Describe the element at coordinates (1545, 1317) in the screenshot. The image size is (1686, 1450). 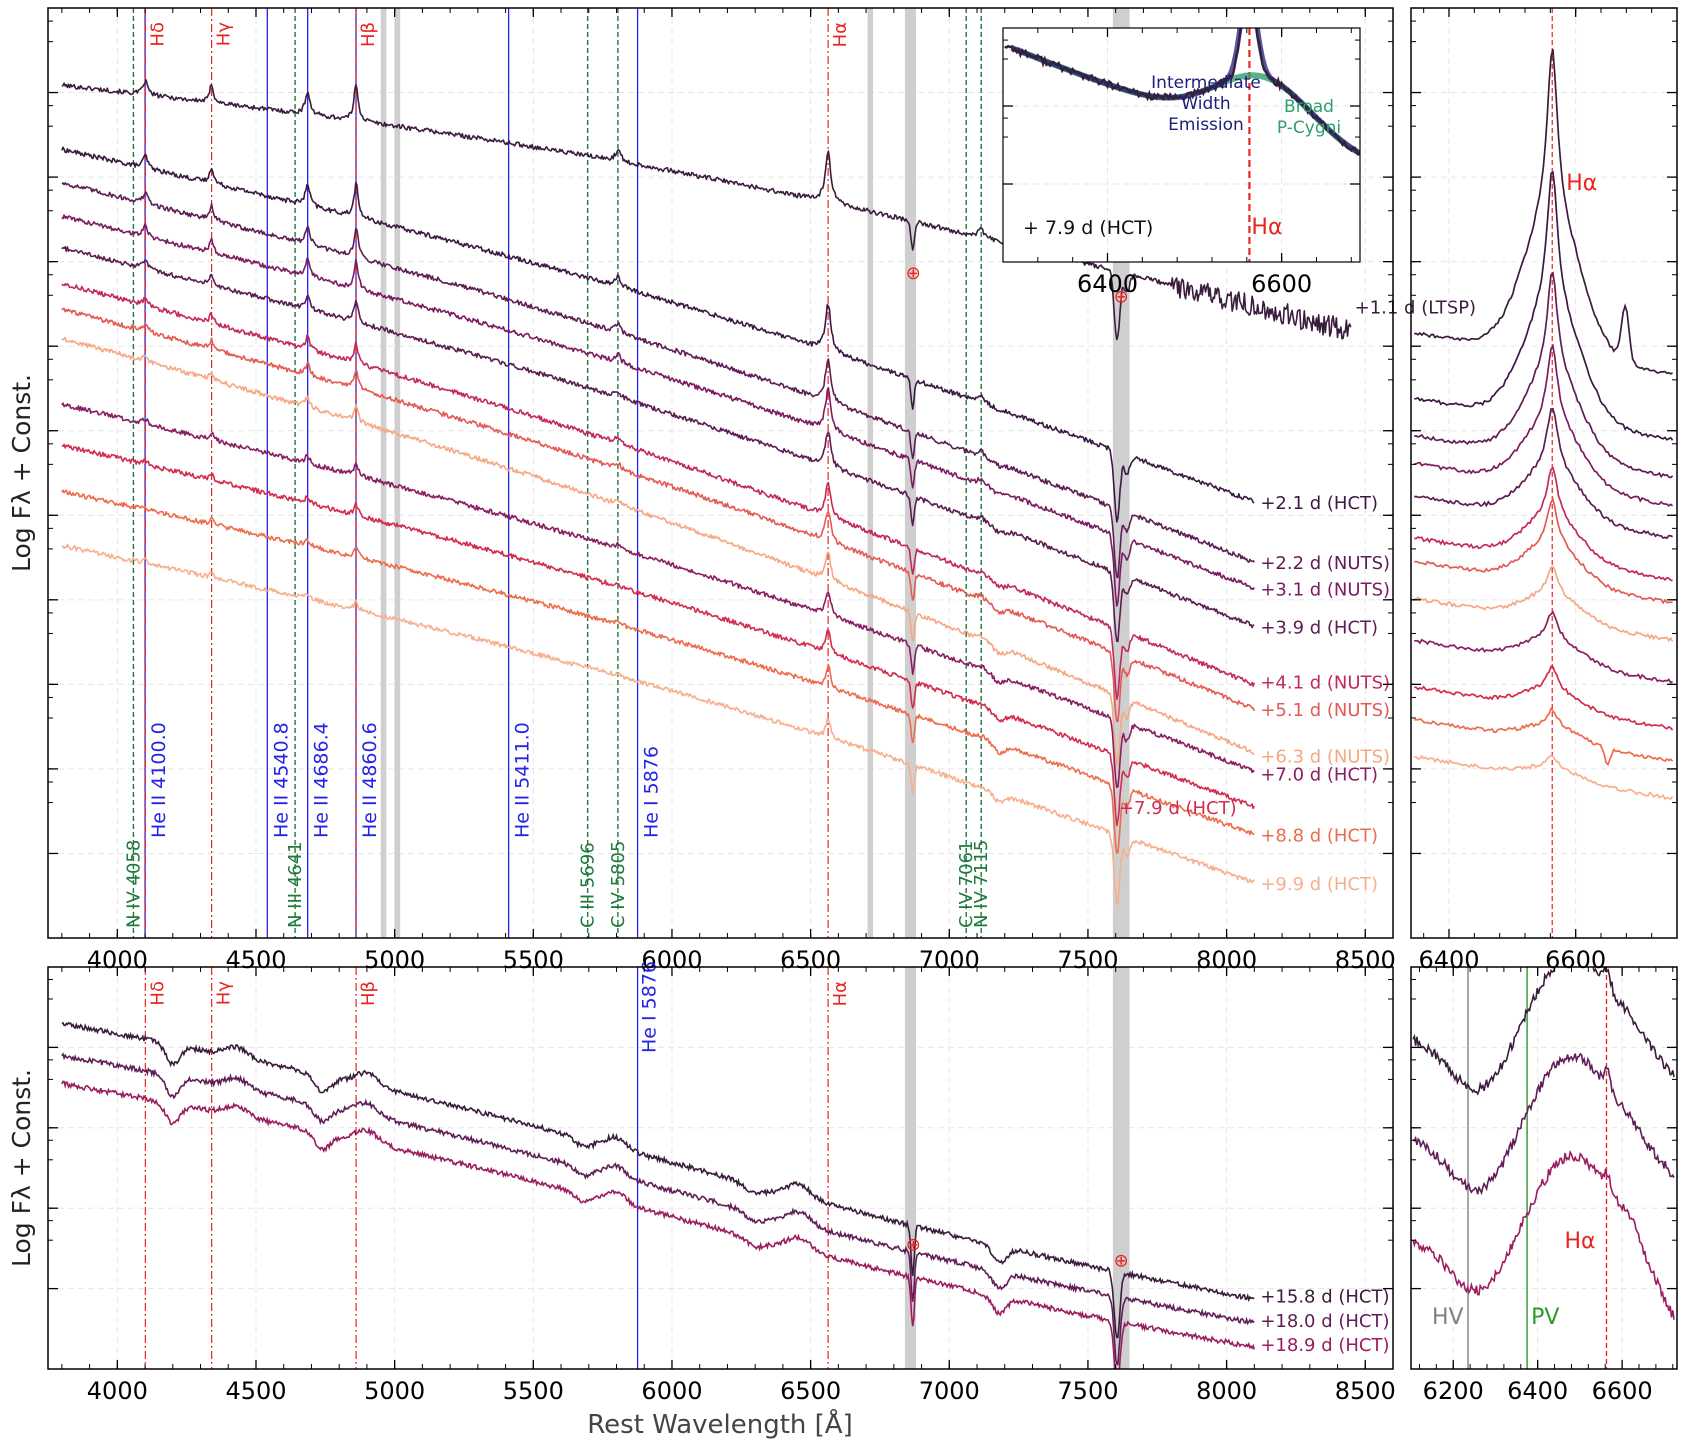
I see `pv-label: PV` at that location.